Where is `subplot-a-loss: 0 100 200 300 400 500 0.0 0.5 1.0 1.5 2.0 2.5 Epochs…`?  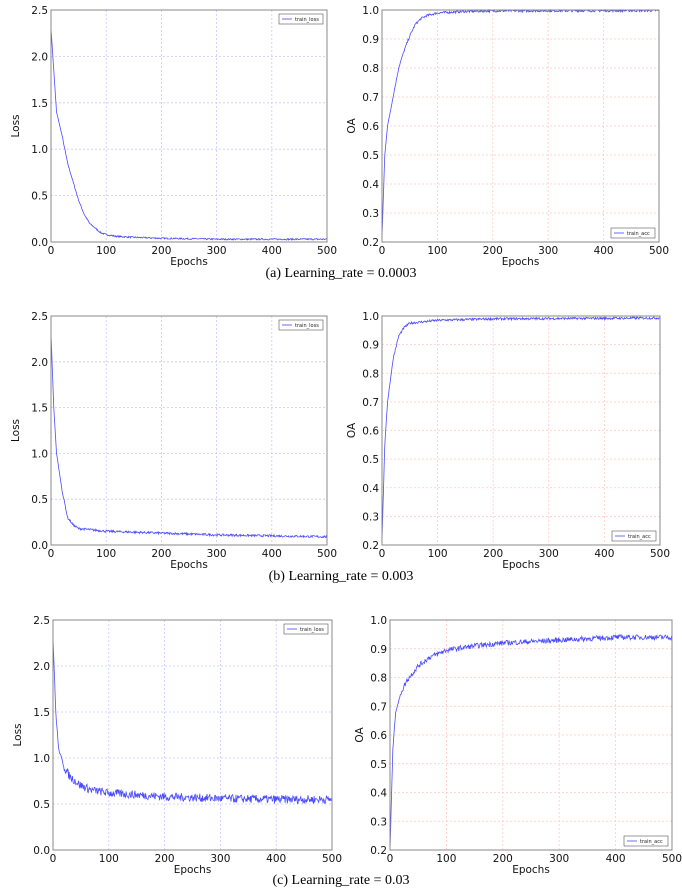
subplot-a-loss: 0 100 200 300 400 500 0.0 0.5 1.0 1.5 2.0 2.5 Epochs… is located at coordinates (173, 136).